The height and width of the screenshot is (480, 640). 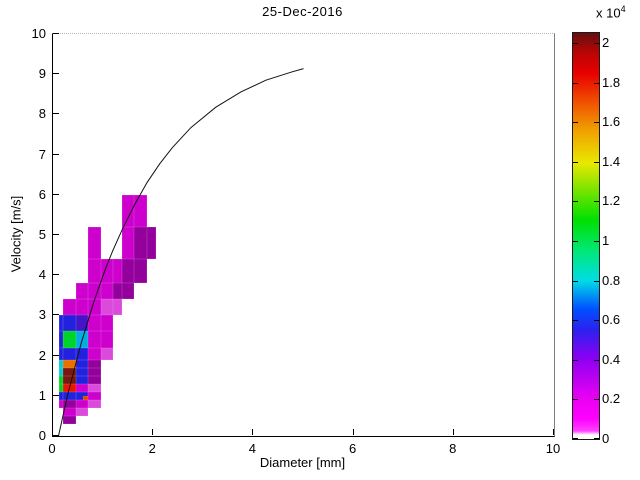 I want to click on colorbar-tick-label: 1.8, so click(x=611, y=82).